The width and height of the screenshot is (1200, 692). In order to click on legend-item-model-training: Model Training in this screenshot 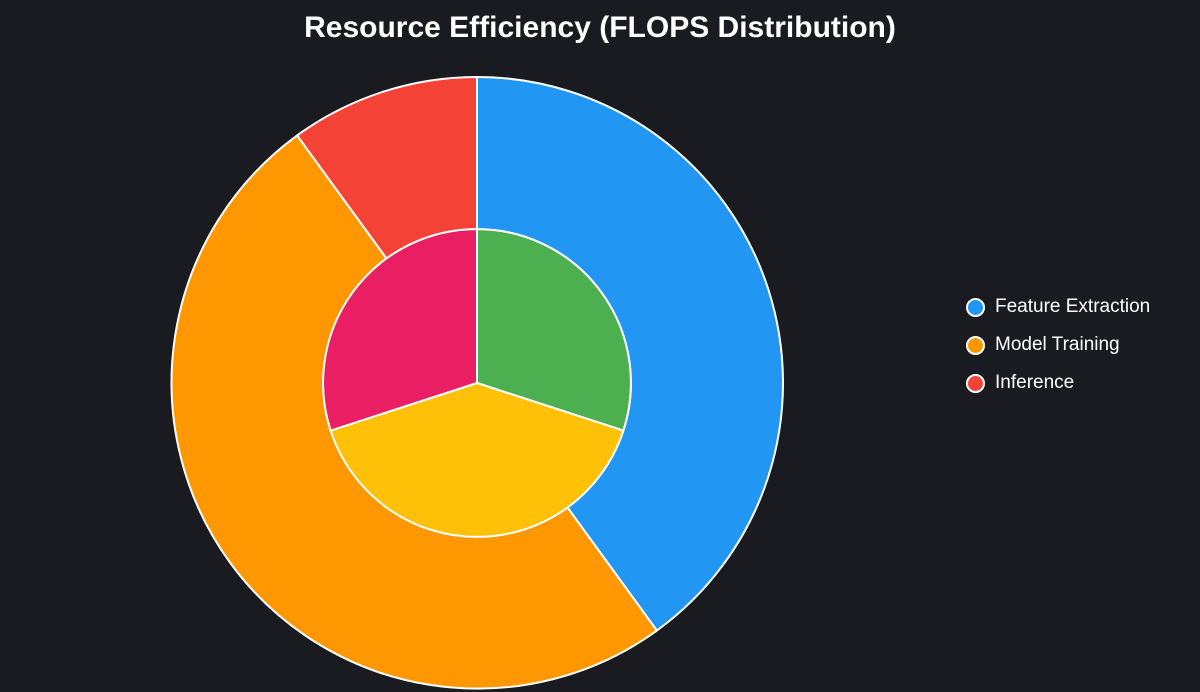, I will do `click(1058, 345)`.